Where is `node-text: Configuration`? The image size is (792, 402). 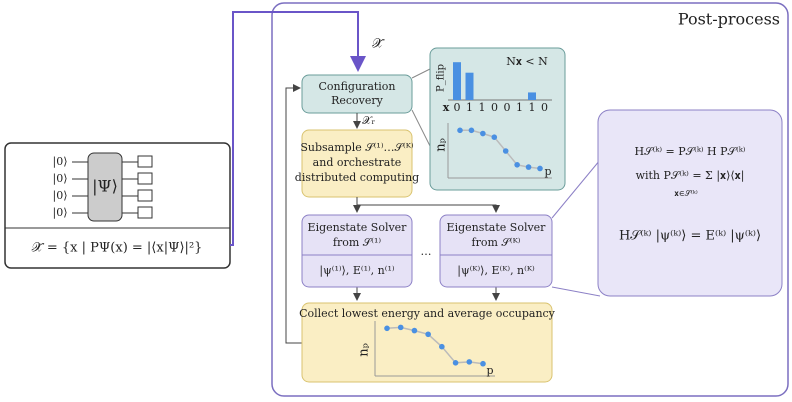
node-text: Configuration is located at coordinates (356, 86).